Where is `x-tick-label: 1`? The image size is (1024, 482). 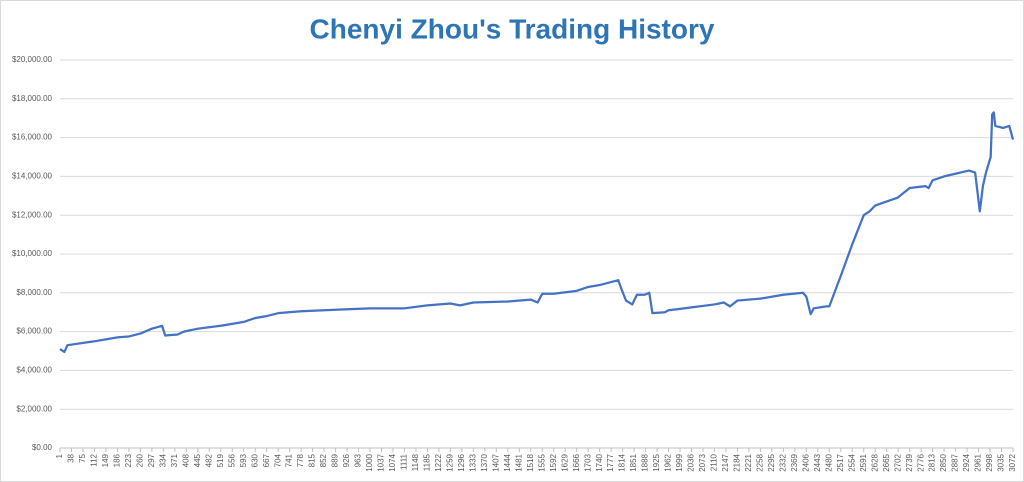 x-tick-label: 1 is located at coordinates (59, 455).